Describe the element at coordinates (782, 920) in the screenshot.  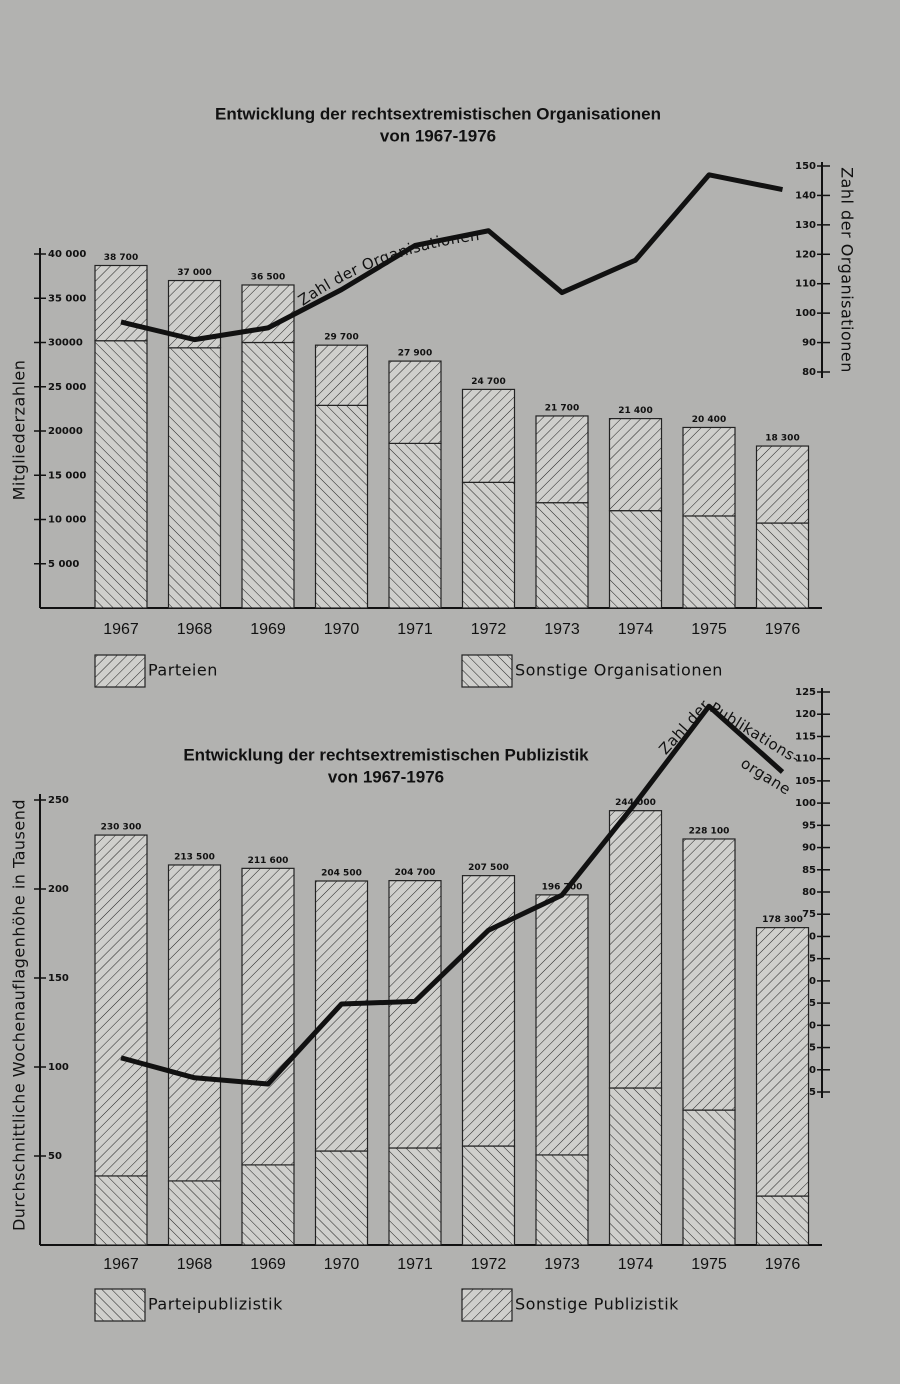
I see `total-label: 178 300` at that location.